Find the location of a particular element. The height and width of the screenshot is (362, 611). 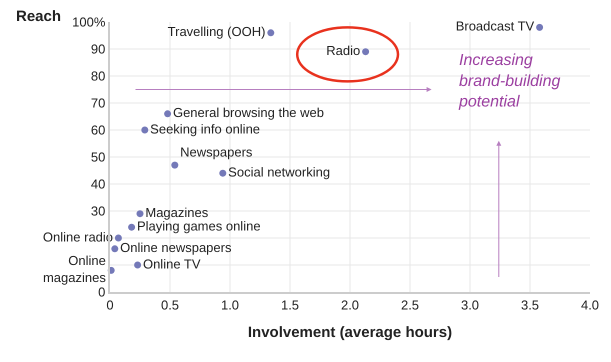

series-label: Online magazines is located at coordinates (74, 269).